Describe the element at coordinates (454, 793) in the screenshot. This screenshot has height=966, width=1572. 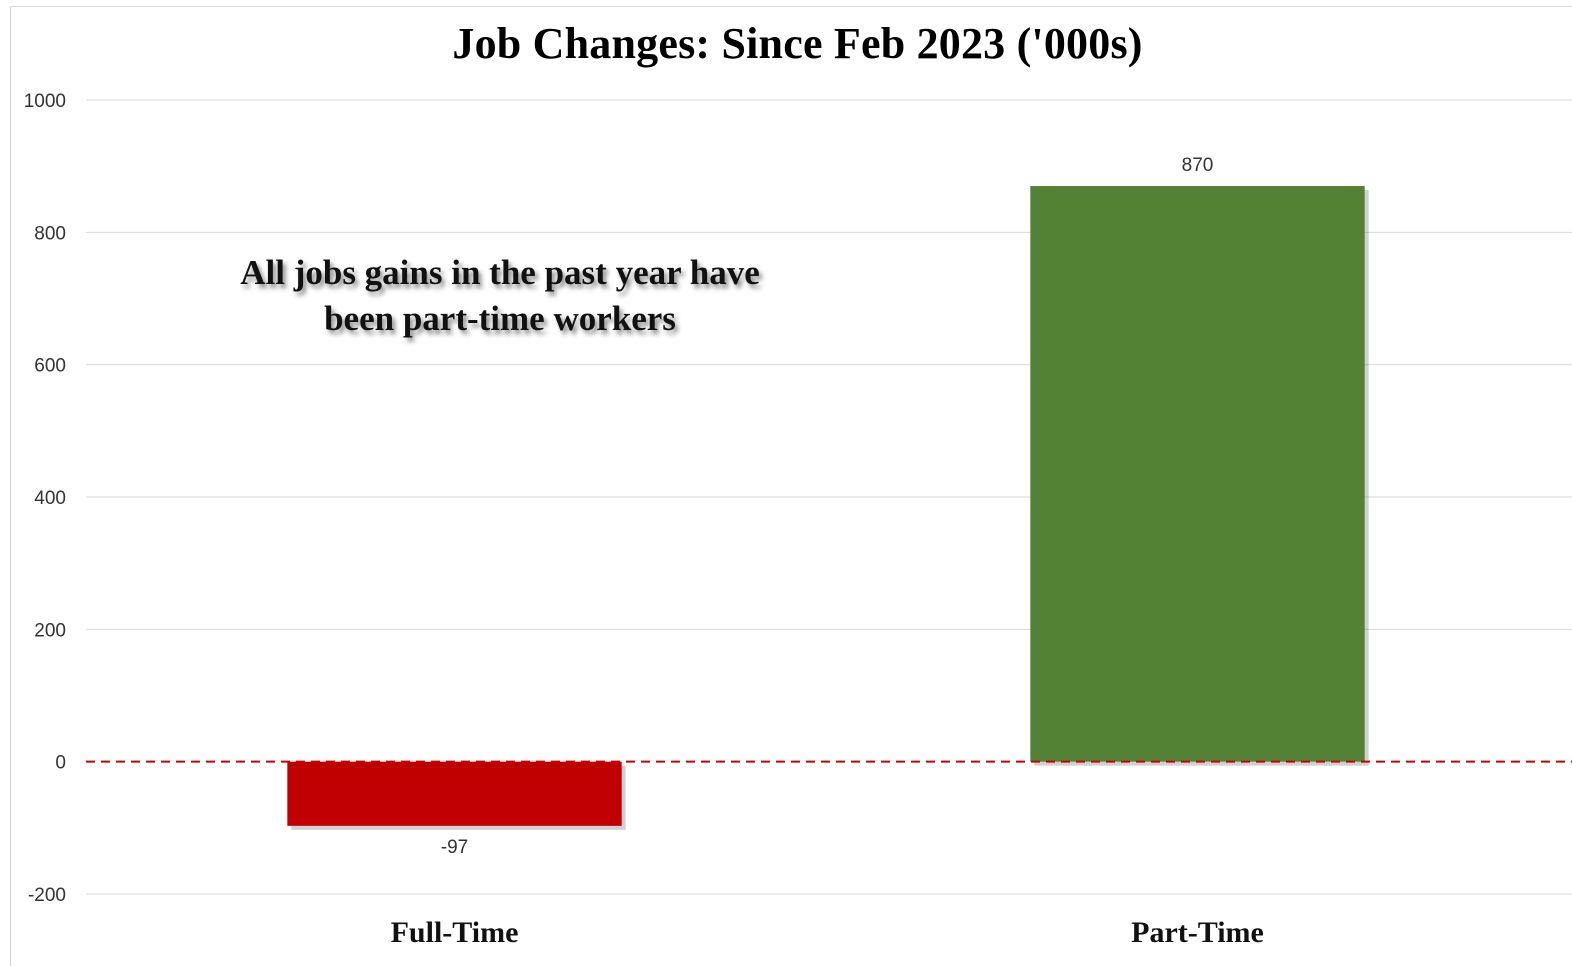
I see `bar-full-time` at that location.